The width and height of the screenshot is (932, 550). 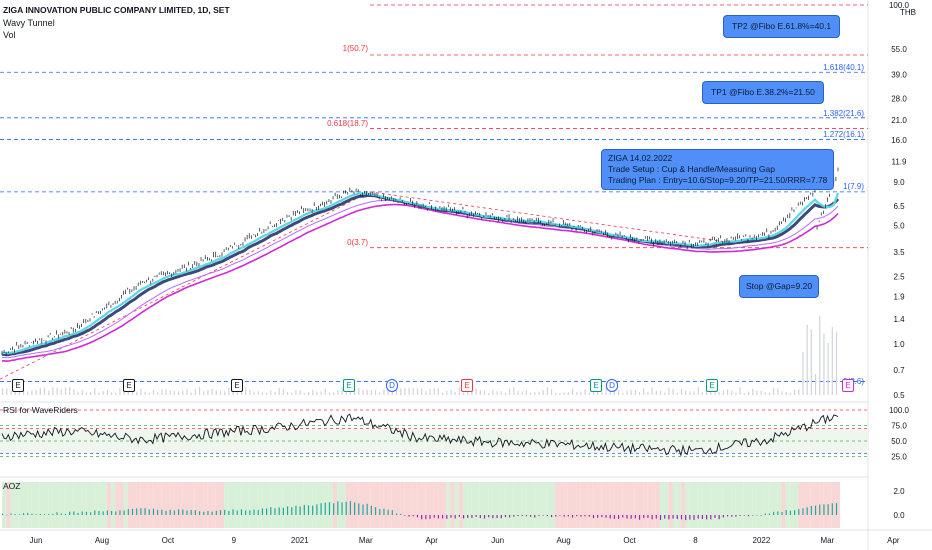 What do you see at coordinates (9, 35) in the screenshot?
I see `indicator-label-vol: Vol` at bounding box center [9, 35].